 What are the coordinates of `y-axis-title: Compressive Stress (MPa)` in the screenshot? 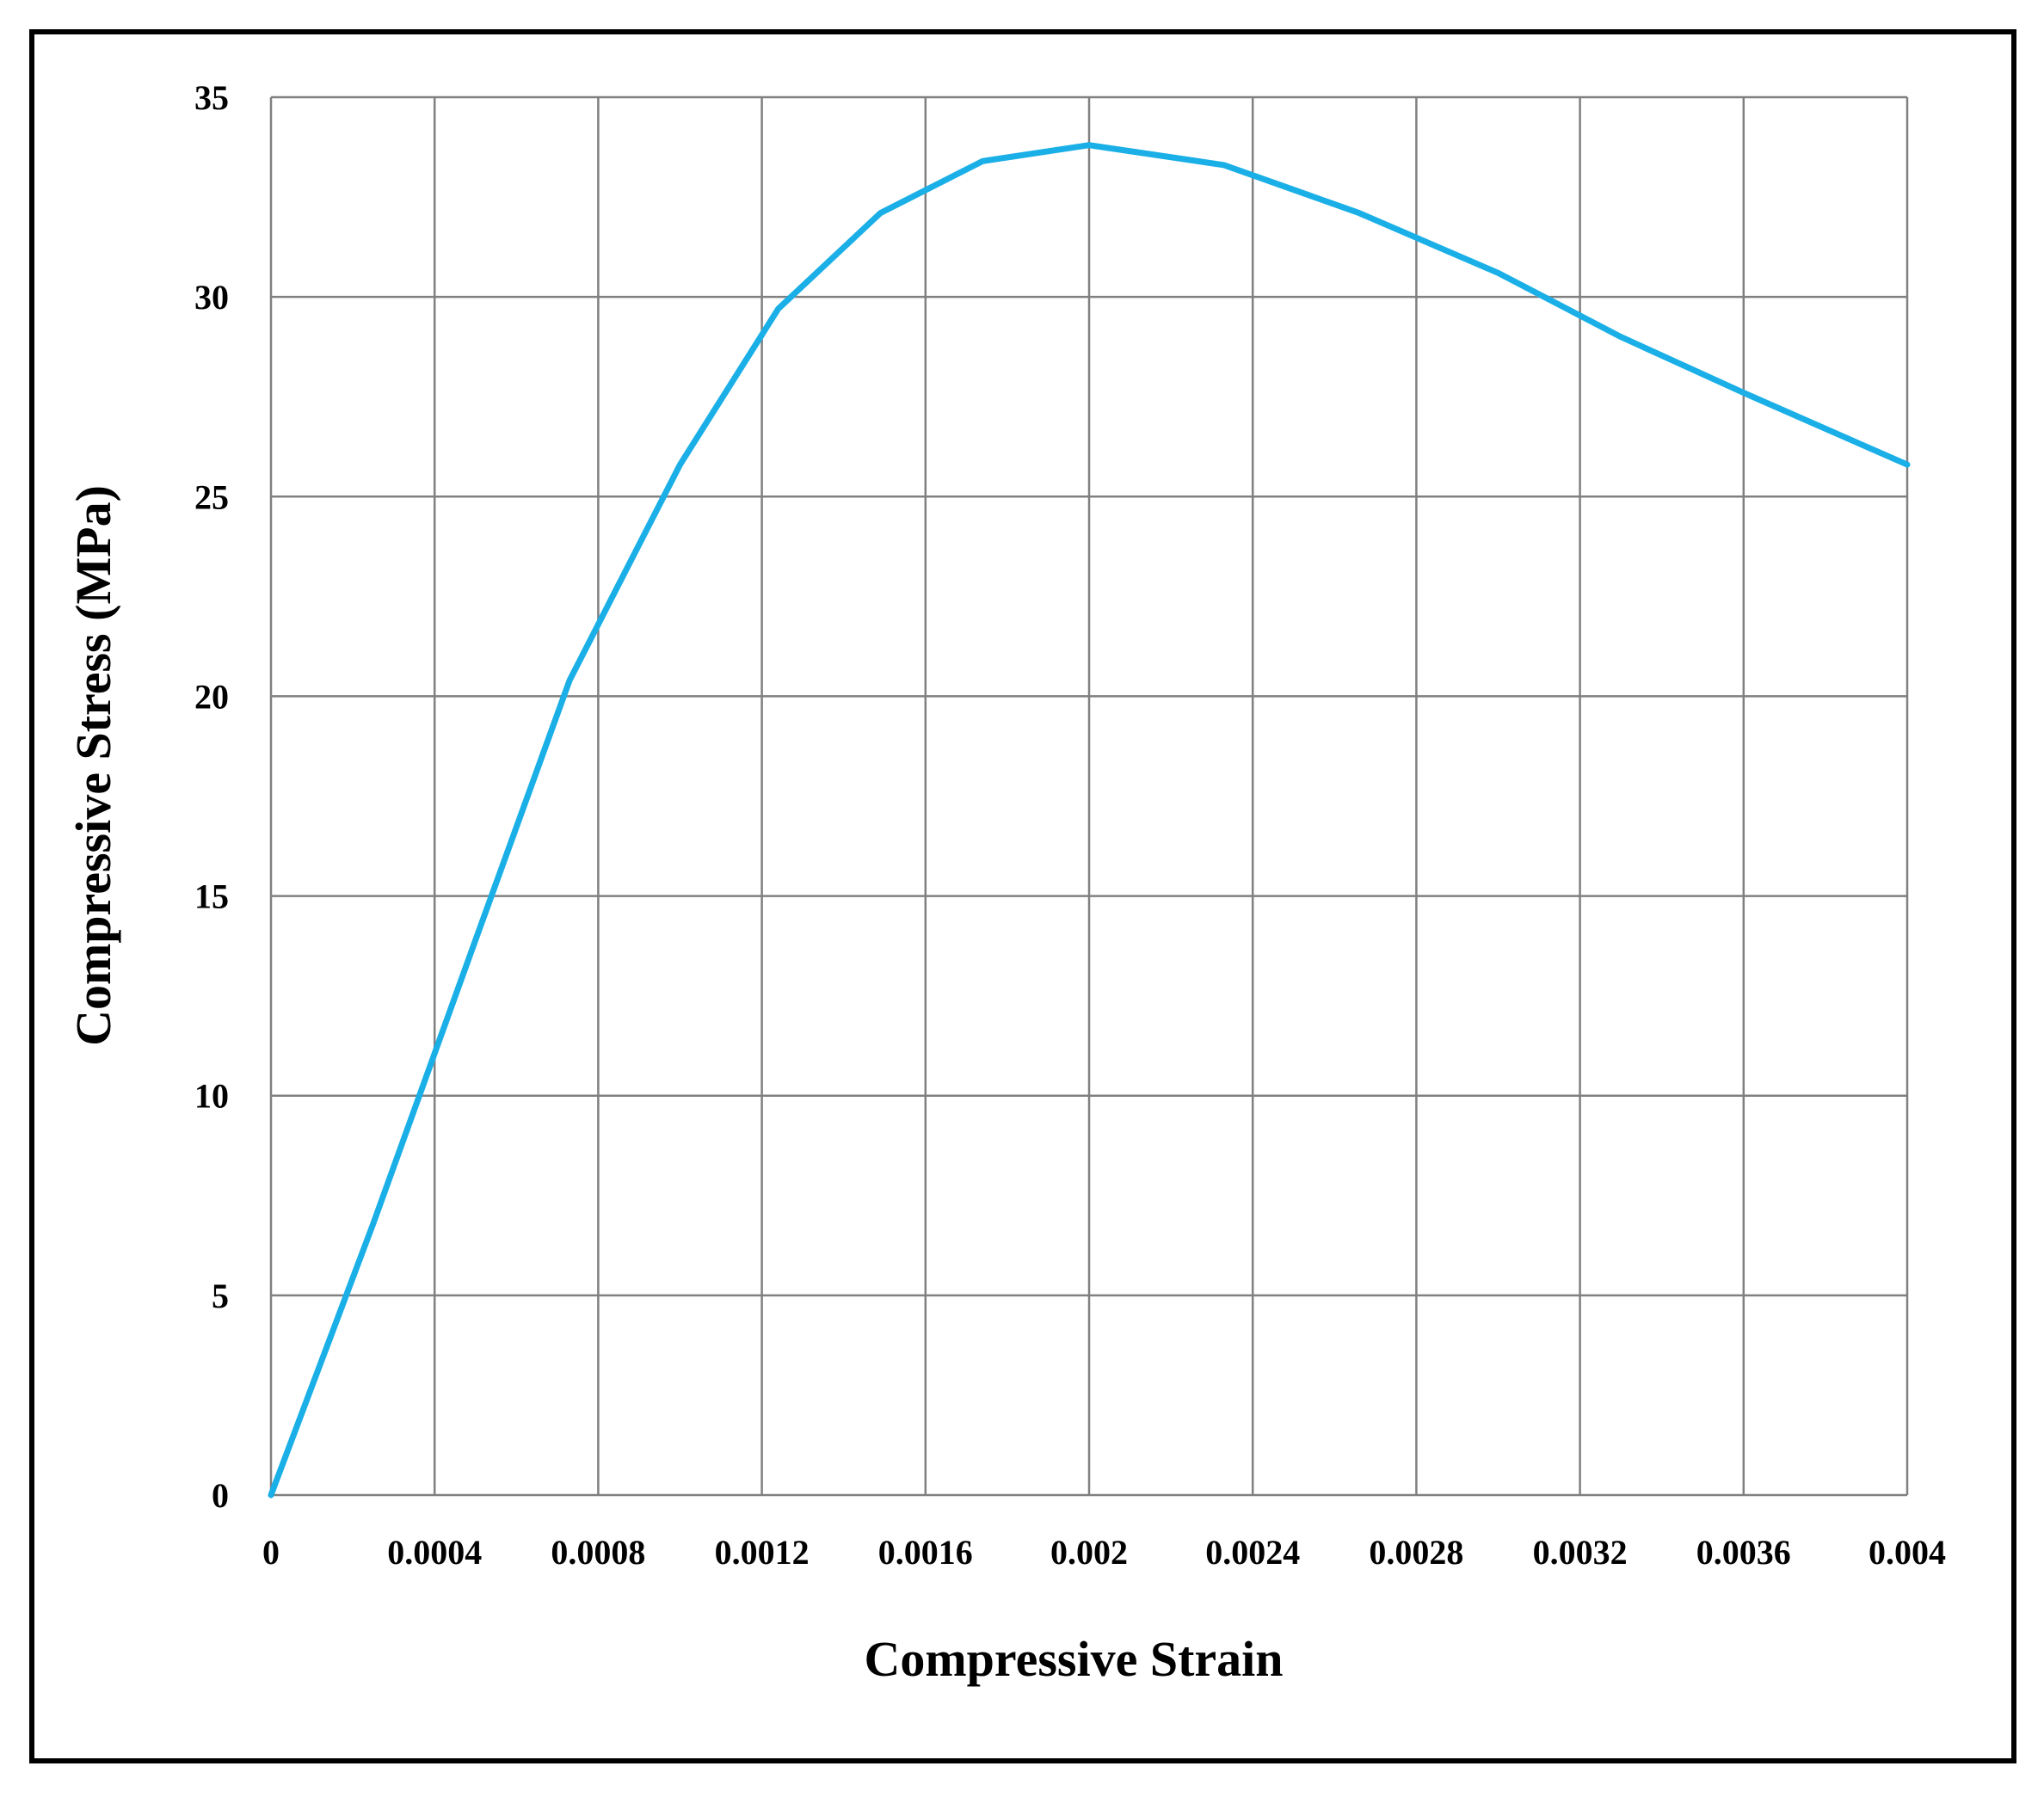 It's located at (93, 766).